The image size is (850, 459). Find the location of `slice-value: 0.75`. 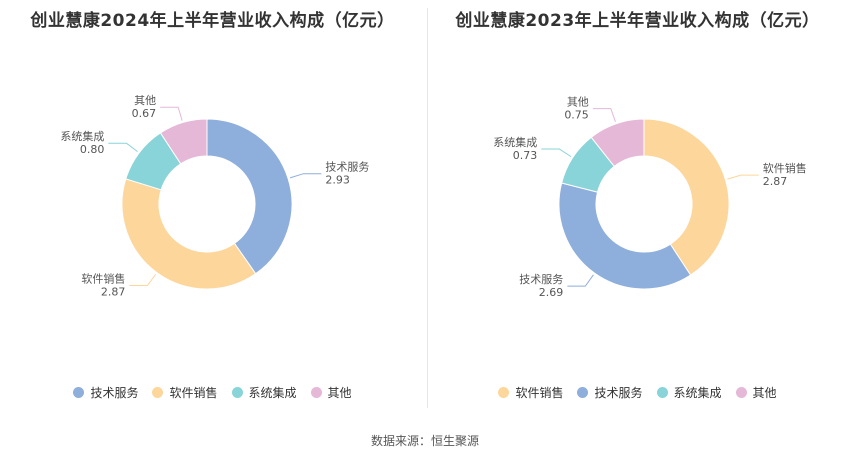

slice-value: 0.75 is located at coordinates (576, 115).